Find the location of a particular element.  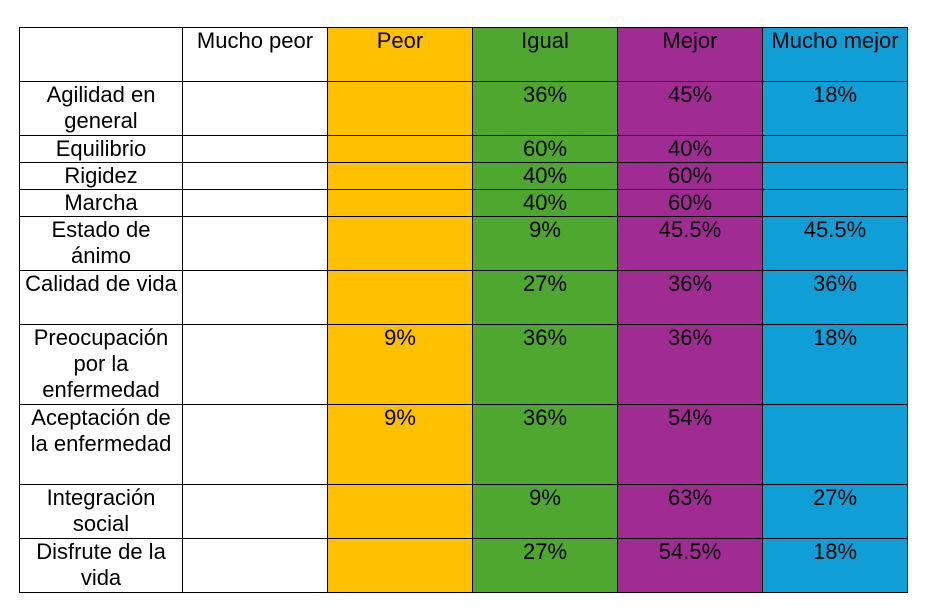

table-row: Agilidad en general 36% 45% 18% is located at coordinates (463, 108).